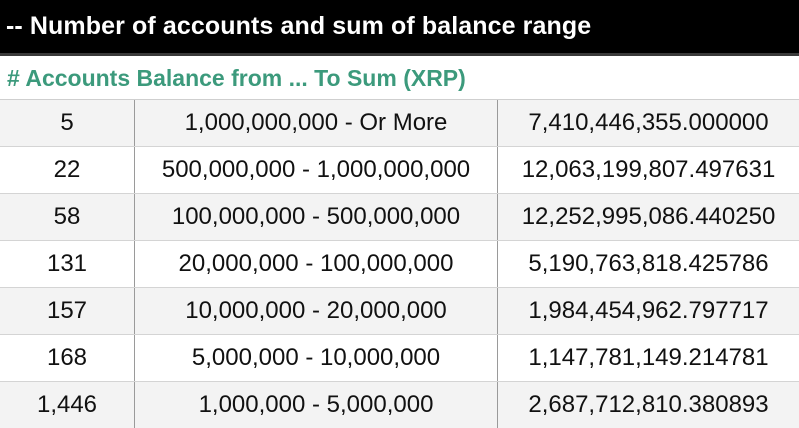 Image resolution: width=799 pixels, height=428 pixels. What do you see at coordinates (67, 404) in the screenshot?
I see `accounts-cell: 1,446` at bounding box center [67, 404].